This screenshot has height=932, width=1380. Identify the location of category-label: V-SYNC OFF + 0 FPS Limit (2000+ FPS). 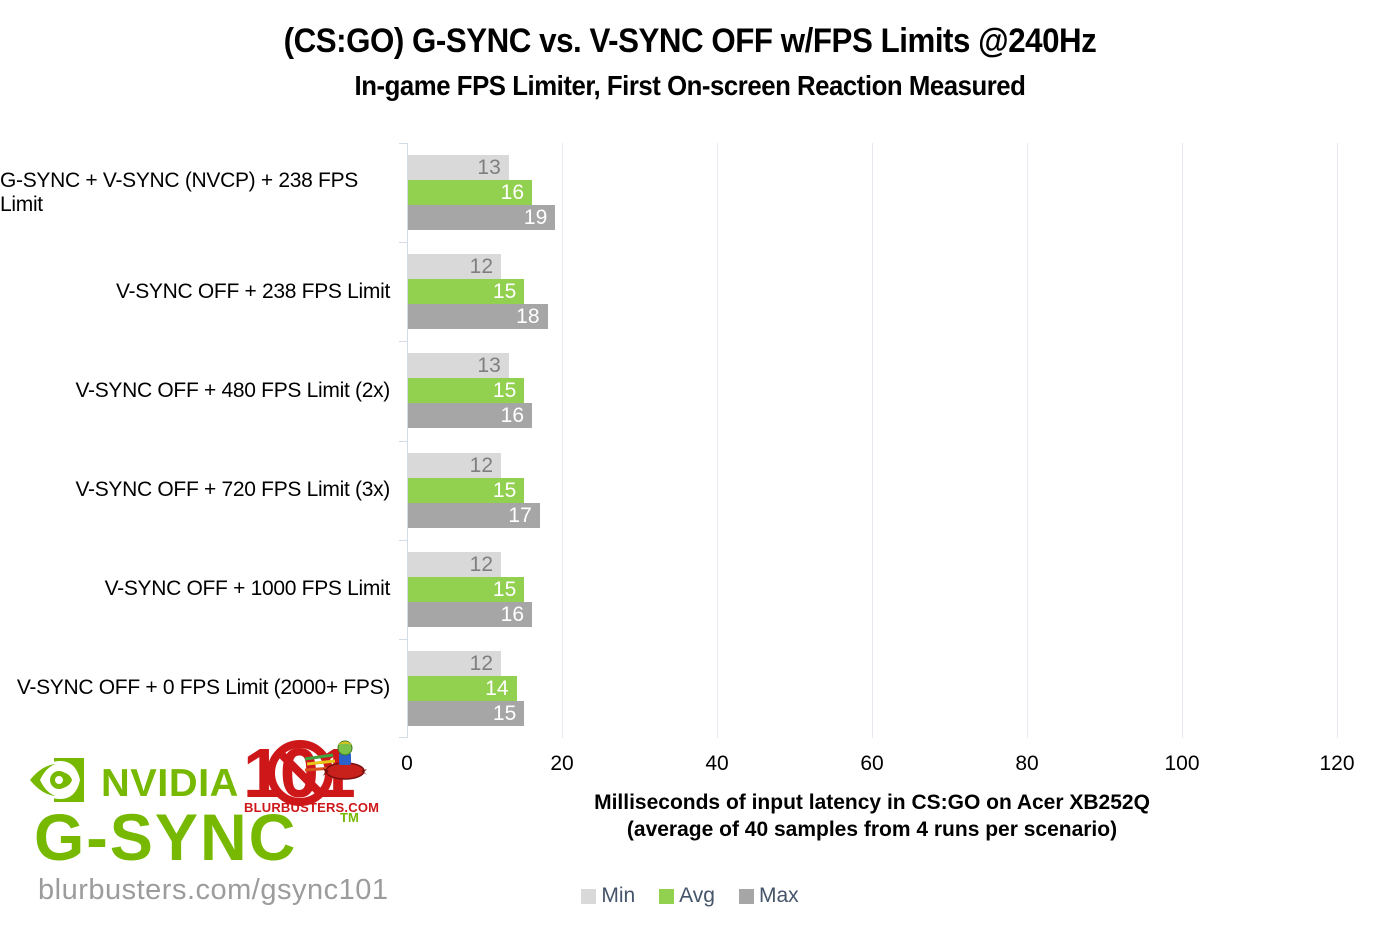
(203, 688).